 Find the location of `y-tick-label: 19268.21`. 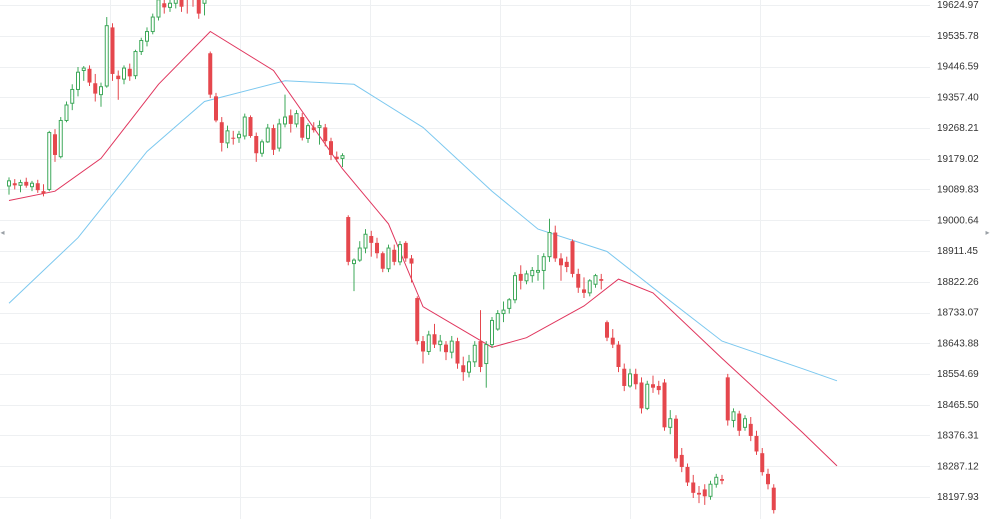

y-tick-label: 19268.21 is located at coordinates (958, 128).